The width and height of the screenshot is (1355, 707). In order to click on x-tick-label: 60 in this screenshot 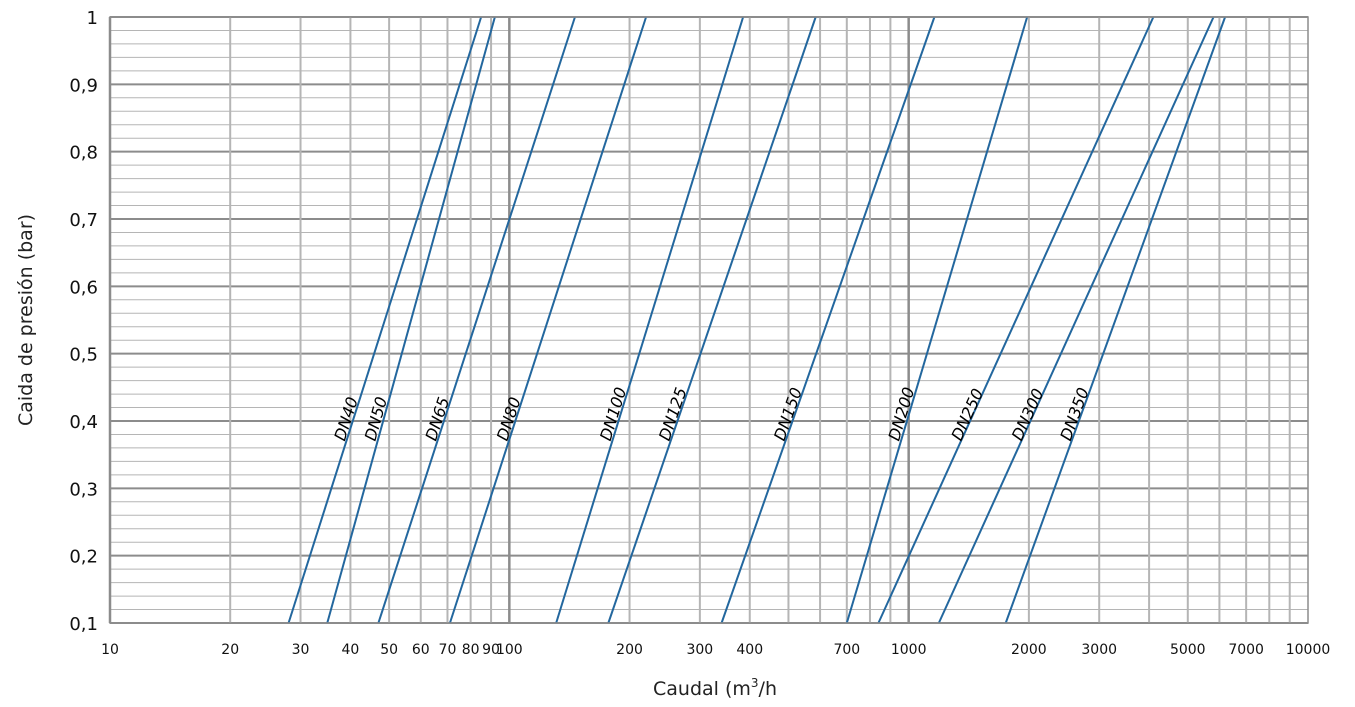, I will do `click(421, 650)`.